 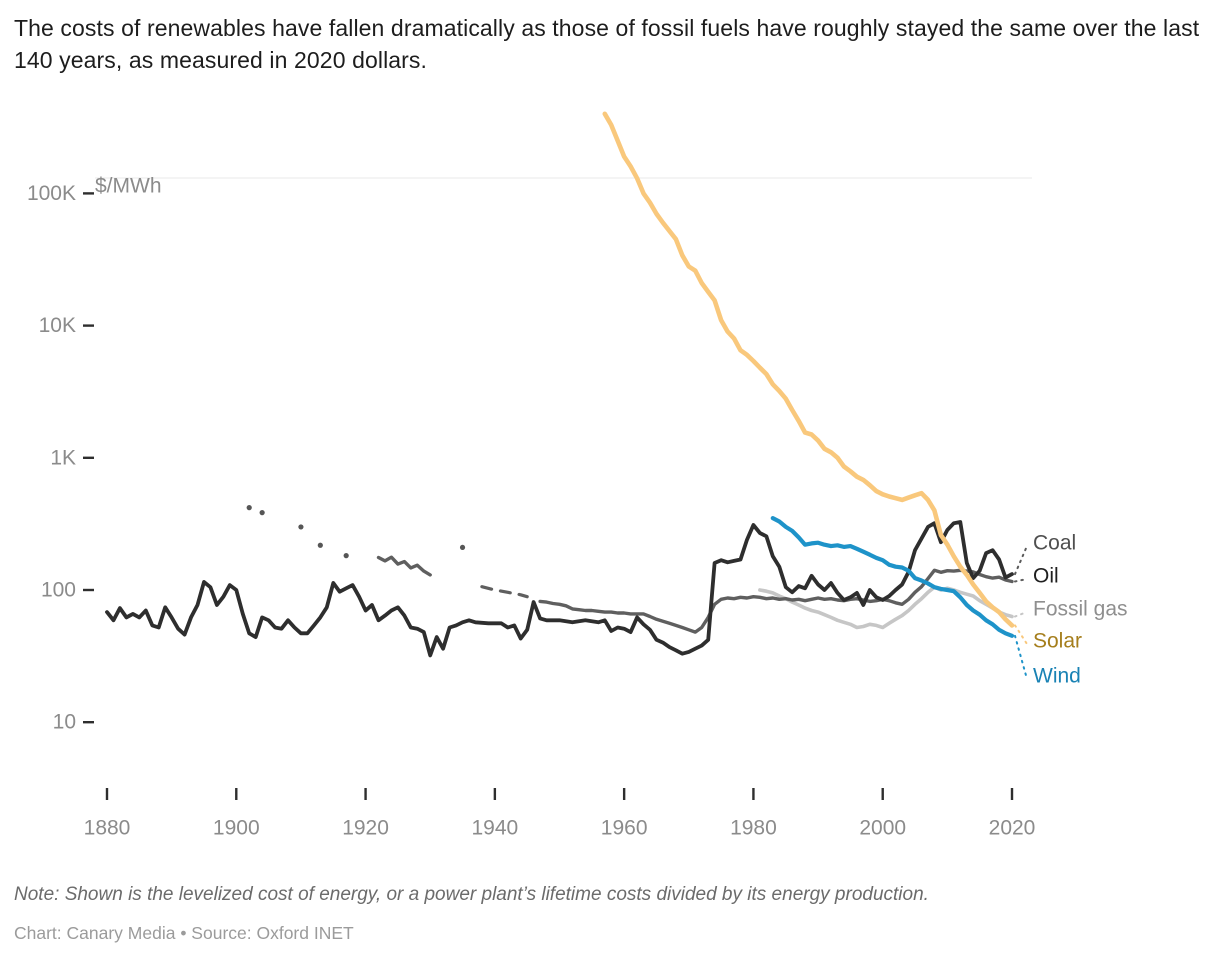 I want to click on series-label-solar: Solar, so click(x=1057, y=641).